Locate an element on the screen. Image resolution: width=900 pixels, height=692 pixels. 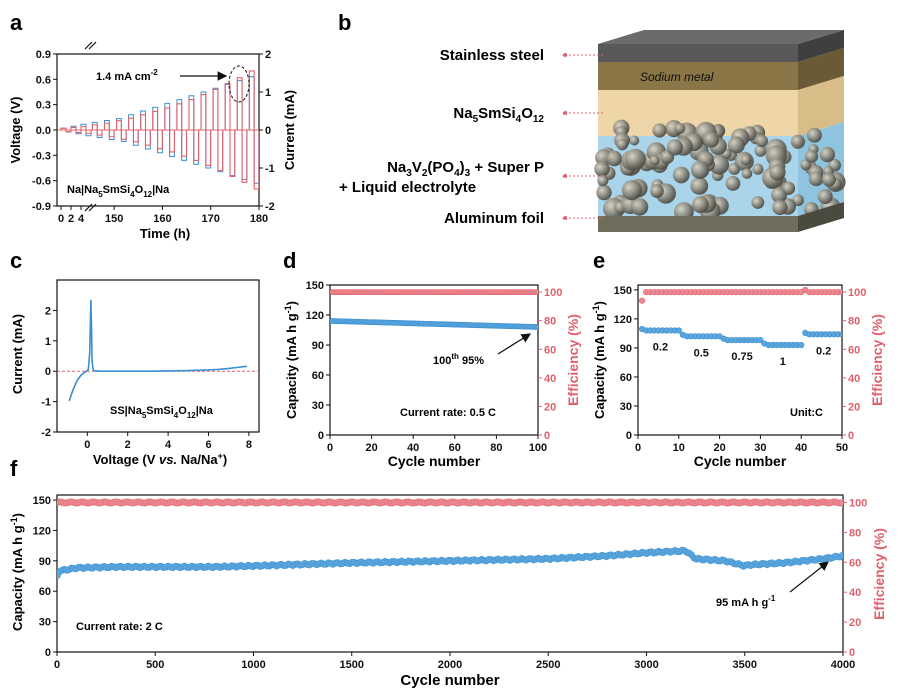
y-tick-label: -2 is located at coordinates (46, 433).